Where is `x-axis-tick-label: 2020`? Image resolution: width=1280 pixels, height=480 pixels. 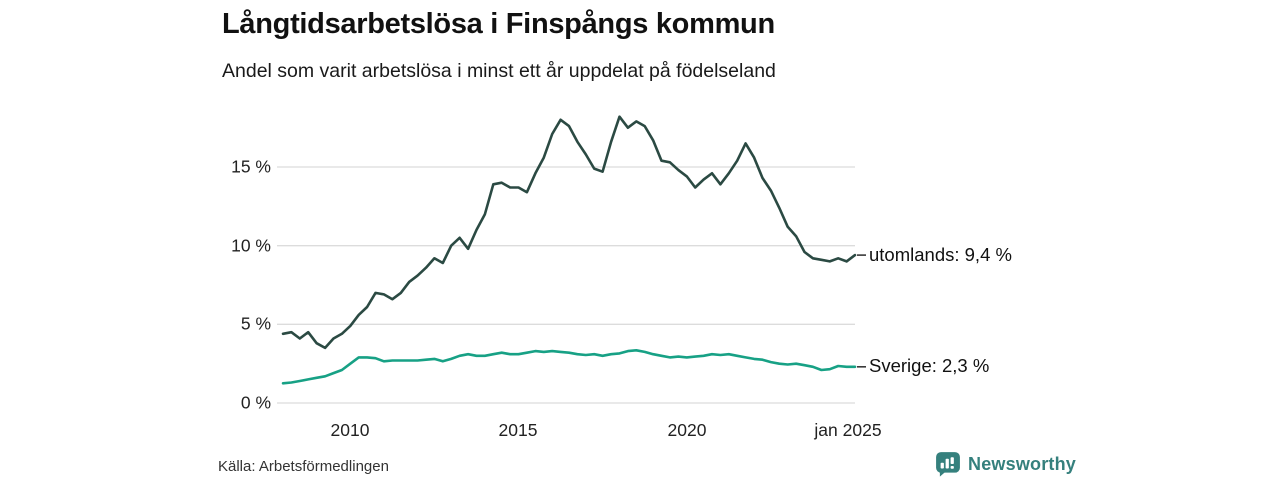
x-axis-tick-label: 2020 is located at coordinates (687, 430).